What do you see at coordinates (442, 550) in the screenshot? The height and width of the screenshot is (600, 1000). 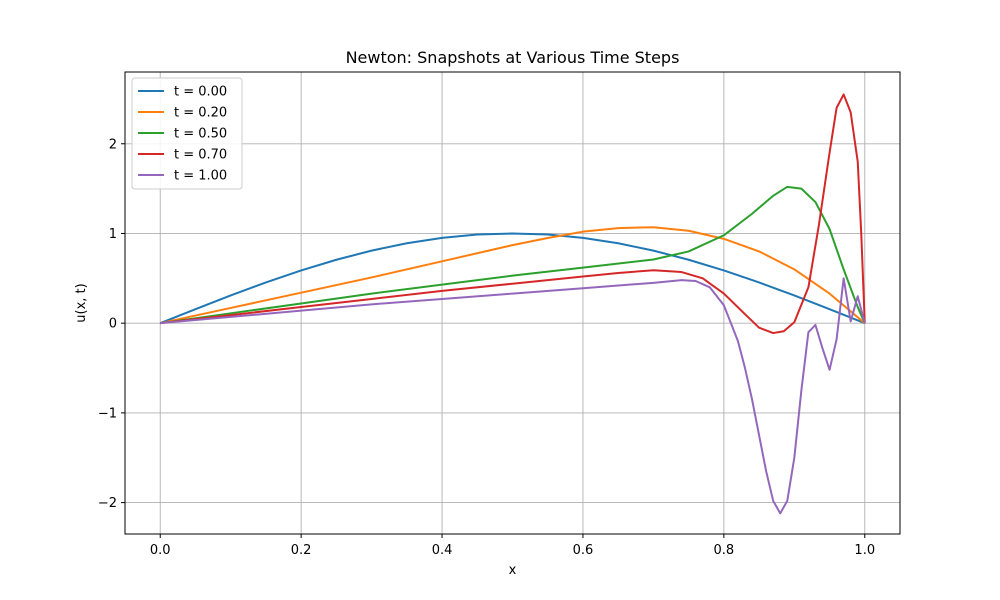 I see `x-tick-label: 0.4` at bounding box center [442, 550].